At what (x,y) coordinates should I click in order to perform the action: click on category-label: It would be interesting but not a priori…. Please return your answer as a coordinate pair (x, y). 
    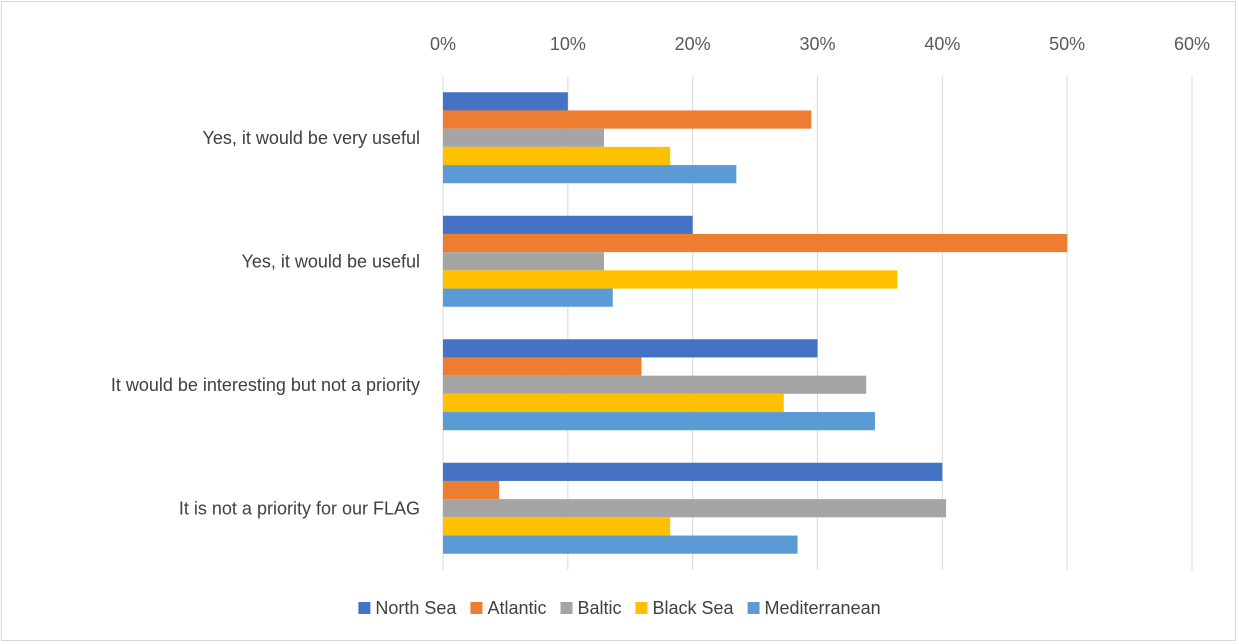
    Looking at the image, I should click on (265, 385).